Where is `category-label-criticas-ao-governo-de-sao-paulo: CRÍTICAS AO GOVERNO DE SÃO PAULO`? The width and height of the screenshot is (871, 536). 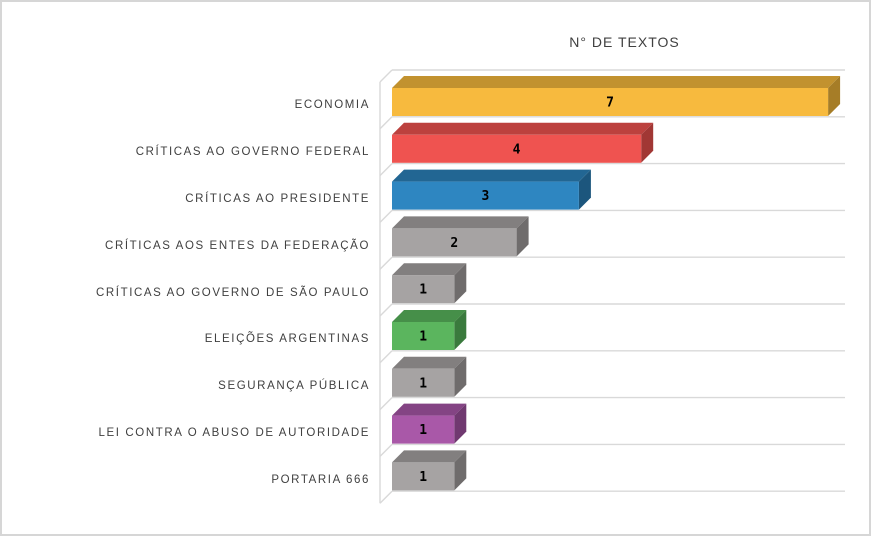
category-label-criticas-ao-governo-de-sao-paulo: CRÍTICAS AO GOVERNO DE SÃO PAULO is located at coordinates (232, 292).